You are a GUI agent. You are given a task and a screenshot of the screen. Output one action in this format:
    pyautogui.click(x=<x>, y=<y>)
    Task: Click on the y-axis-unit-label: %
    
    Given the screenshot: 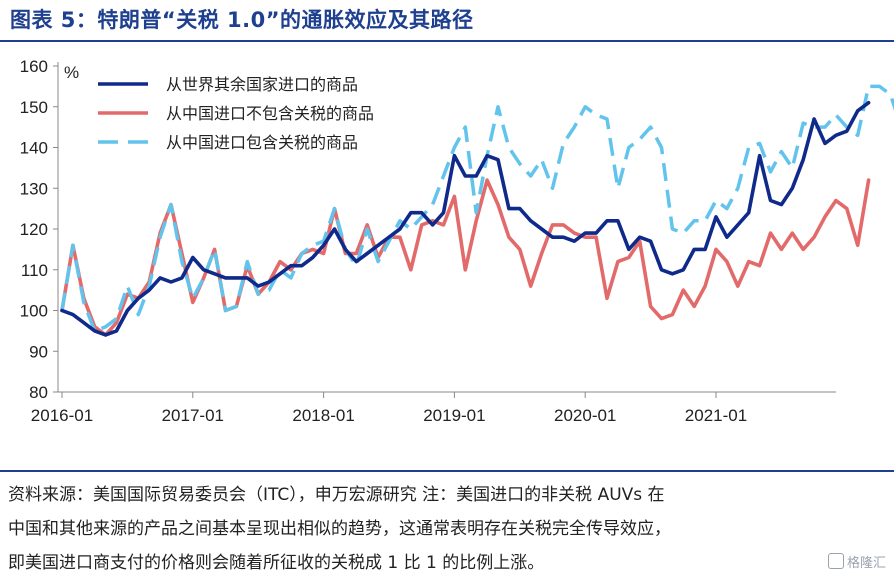 What is the action you would take?
    pyautogui.click(x=71, y=72)
    